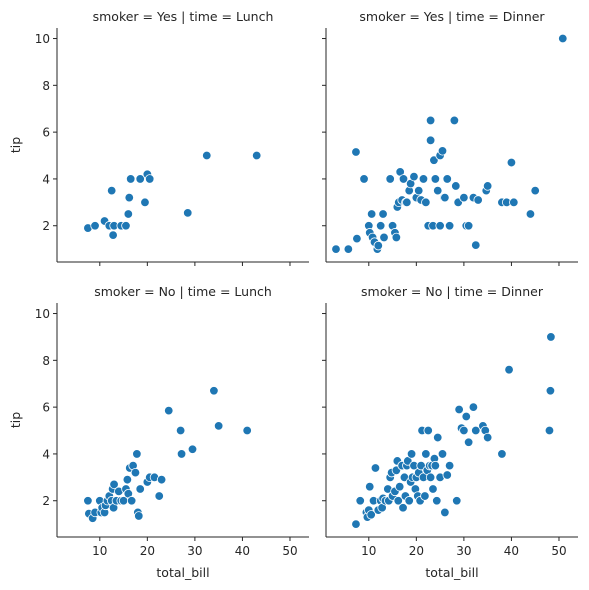 The image size is (589, 590). Describe the element at coordinates (183, 16) in the screenshot. I see `facet-title: smoker = Yes | time = Lunch` at that location.